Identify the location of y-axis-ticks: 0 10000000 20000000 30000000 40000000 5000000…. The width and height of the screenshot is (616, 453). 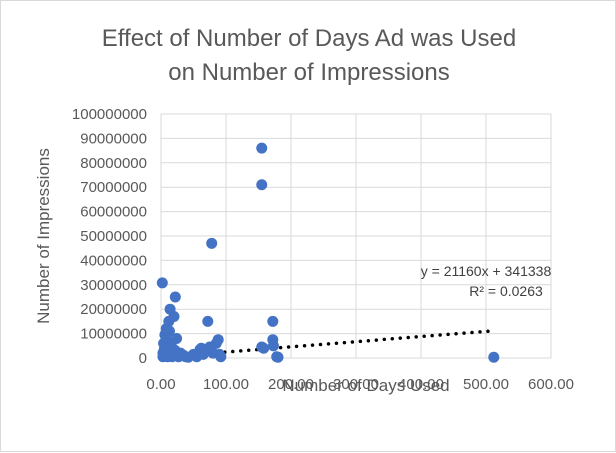
(109, 236).